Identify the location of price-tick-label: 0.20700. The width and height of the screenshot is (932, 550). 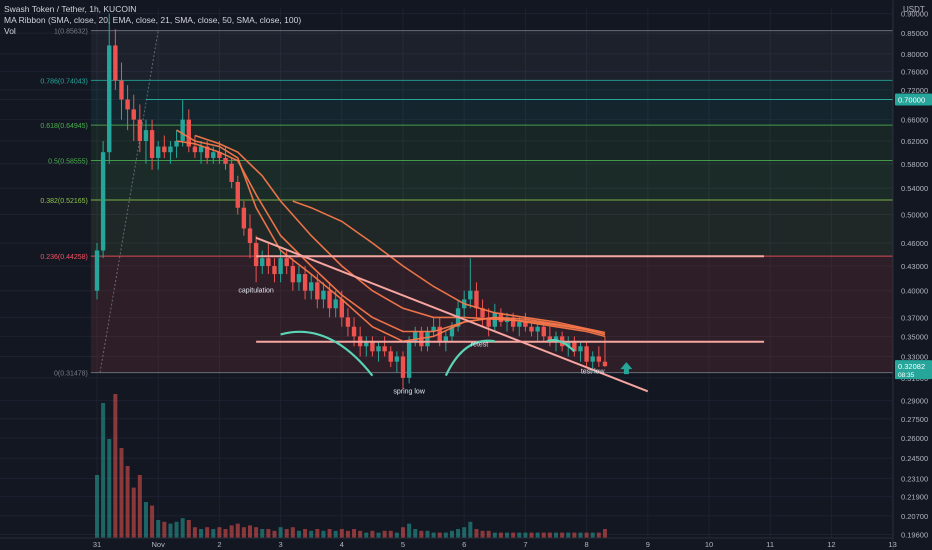
(914, 516).